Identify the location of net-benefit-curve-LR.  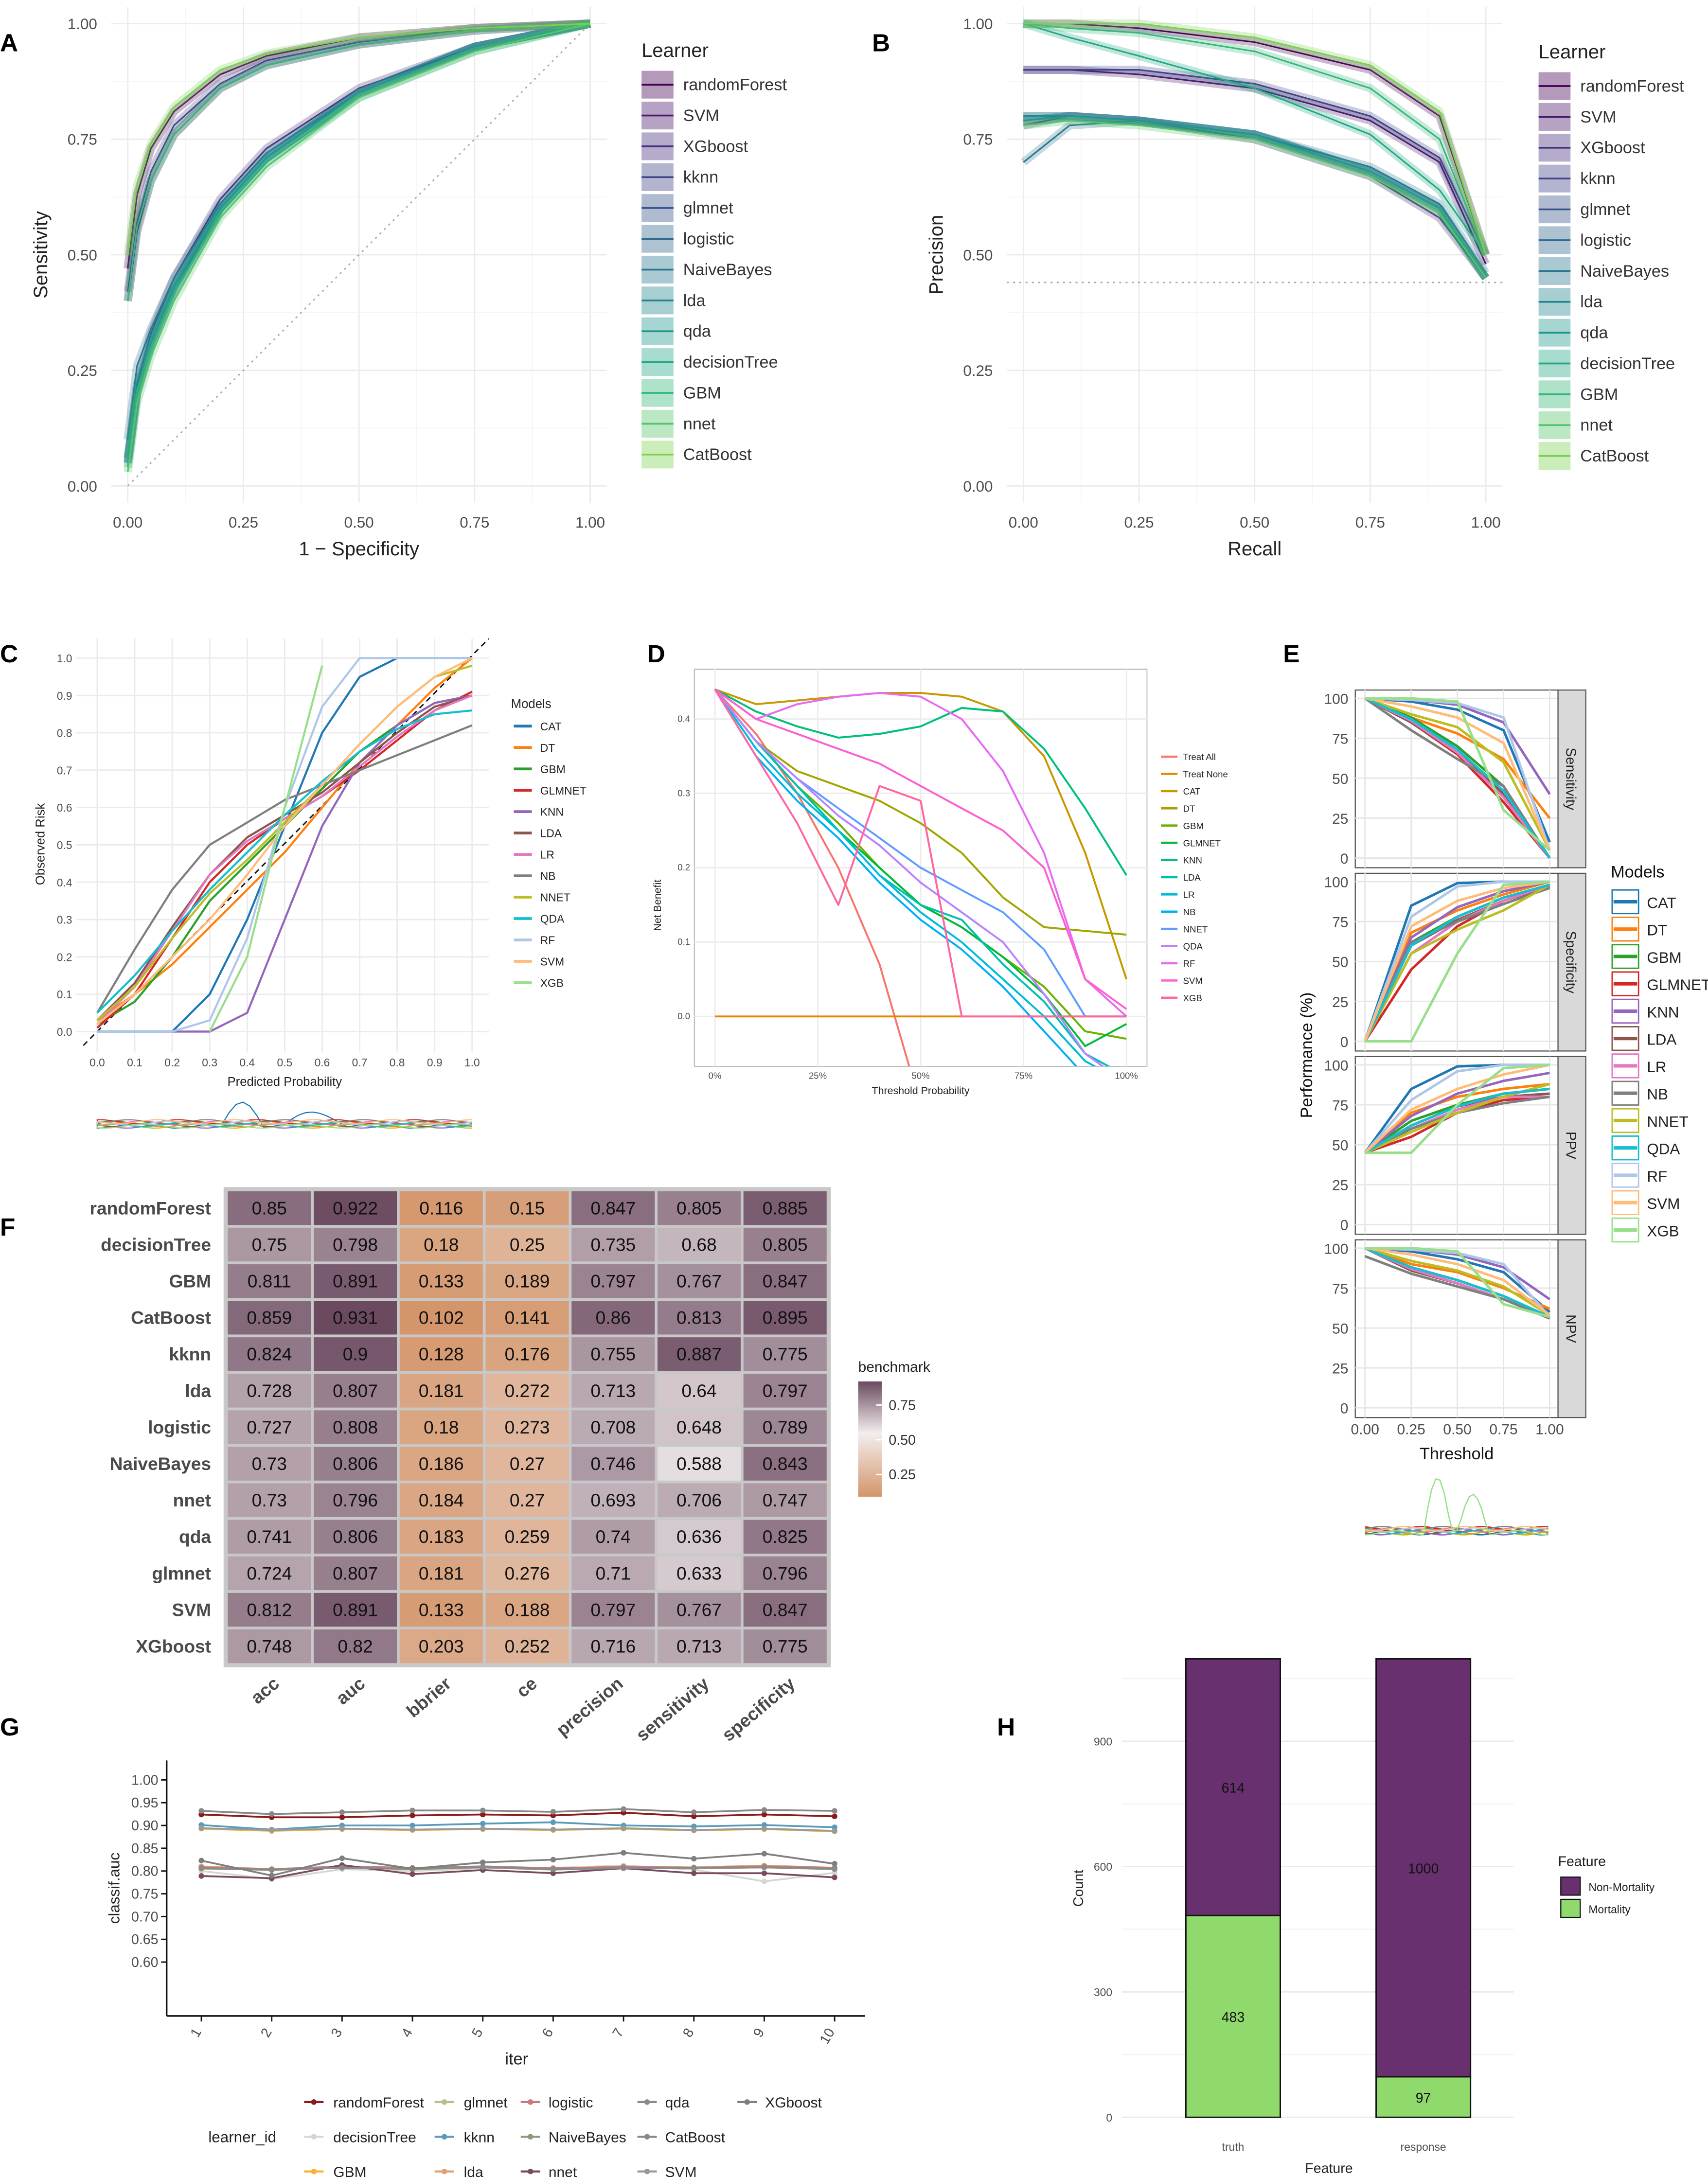
(905, 877).